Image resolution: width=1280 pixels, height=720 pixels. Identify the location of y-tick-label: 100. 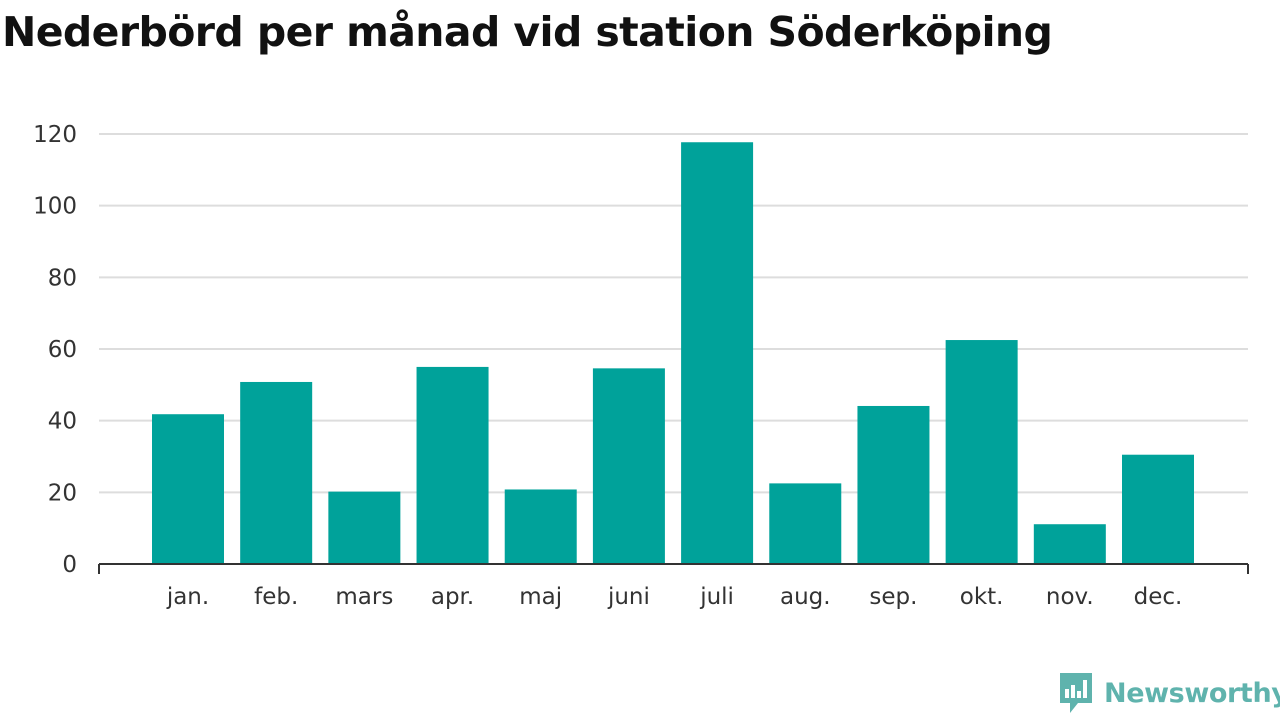
(55, 207).